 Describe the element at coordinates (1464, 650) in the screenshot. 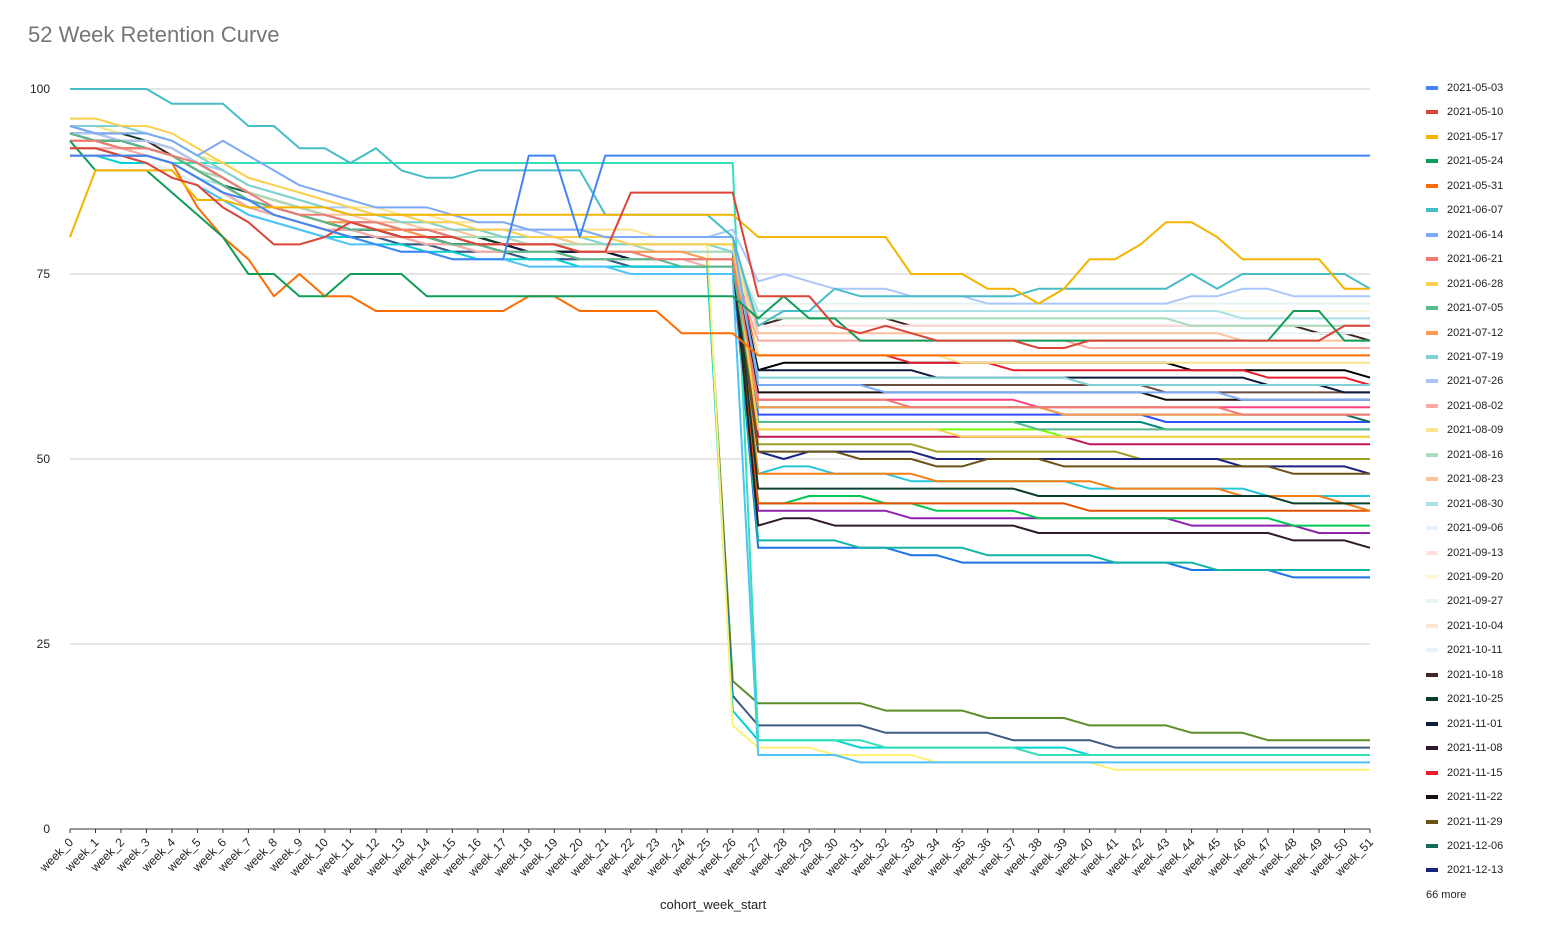

I see `legend-item: 2021-10-11` at that location.